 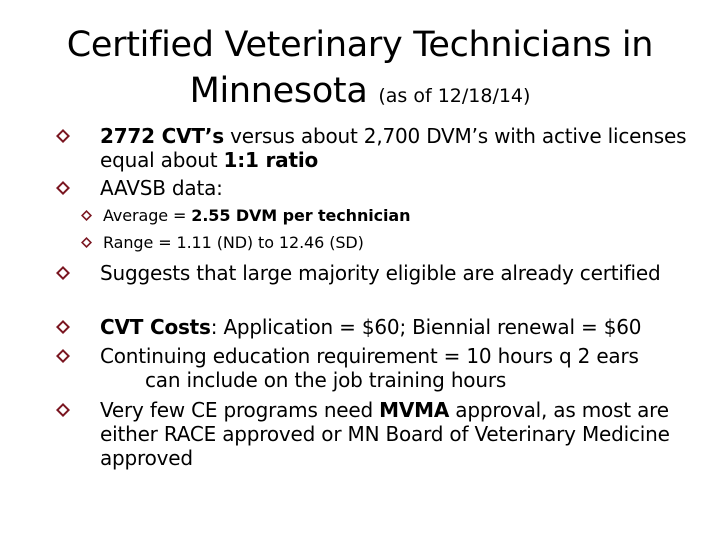 What do you see at coordinates (360, 45) in the screenshot?
I see `title-line-1: Certified Veterinary Technicians in` at bounding box center [360, 45].